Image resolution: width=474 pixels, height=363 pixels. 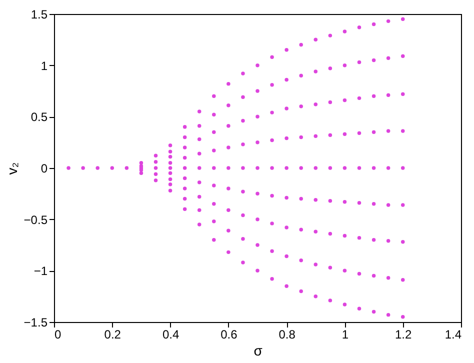 I want to click on x-tick-label: 0.2, so click(x=113, y=335).